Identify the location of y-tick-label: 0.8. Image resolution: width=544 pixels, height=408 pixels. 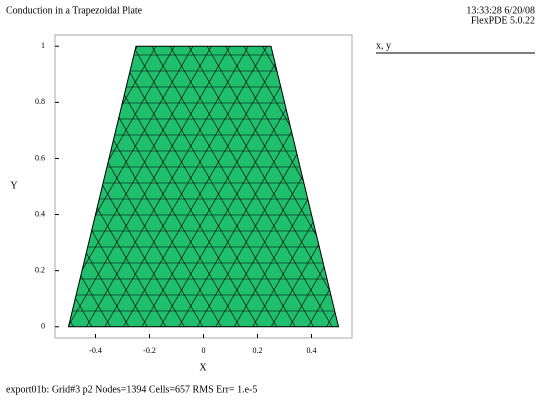
(40, 101).